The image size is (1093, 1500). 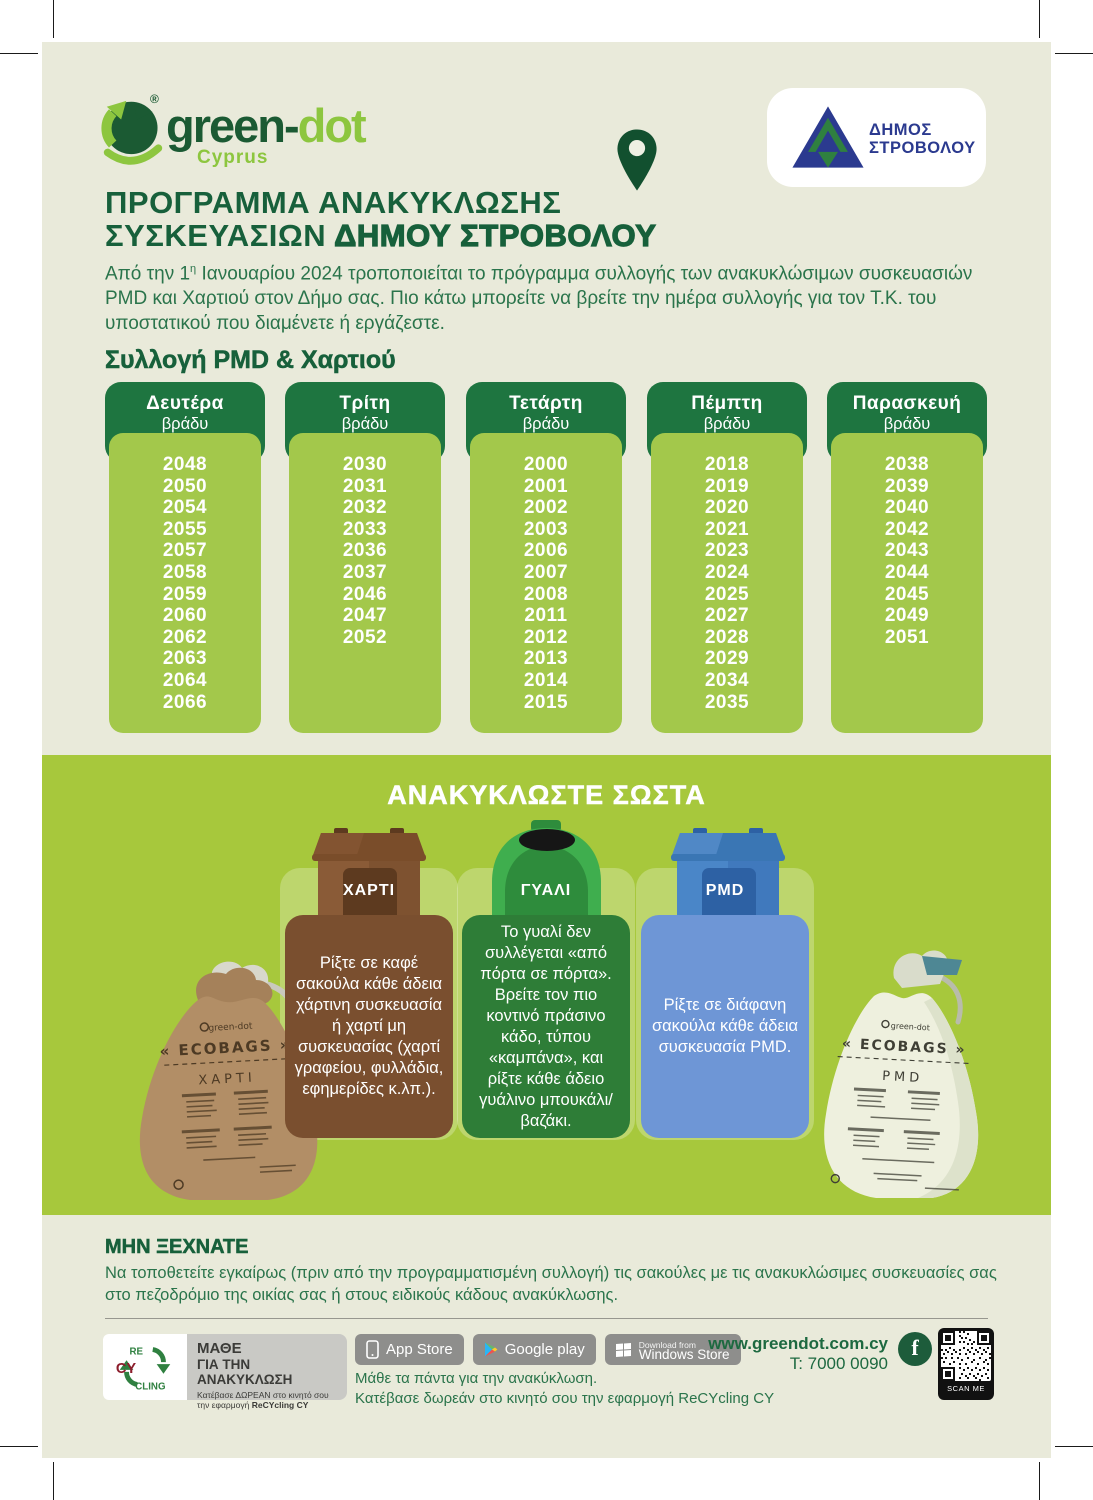 I want to click on brand-word-dark: green-, so click(x=233, y=125).